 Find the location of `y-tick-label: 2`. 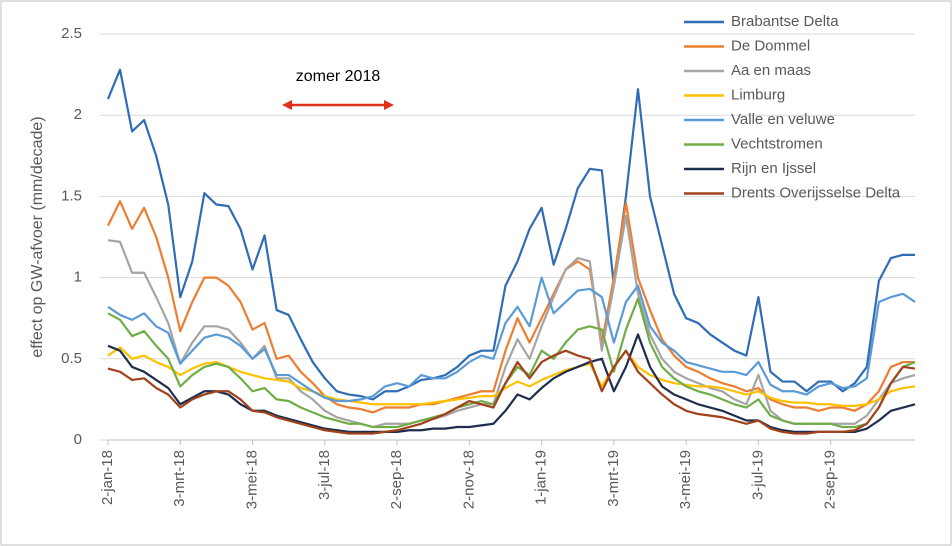

y-tick-label: 2 is located at coordinates (78, 114).